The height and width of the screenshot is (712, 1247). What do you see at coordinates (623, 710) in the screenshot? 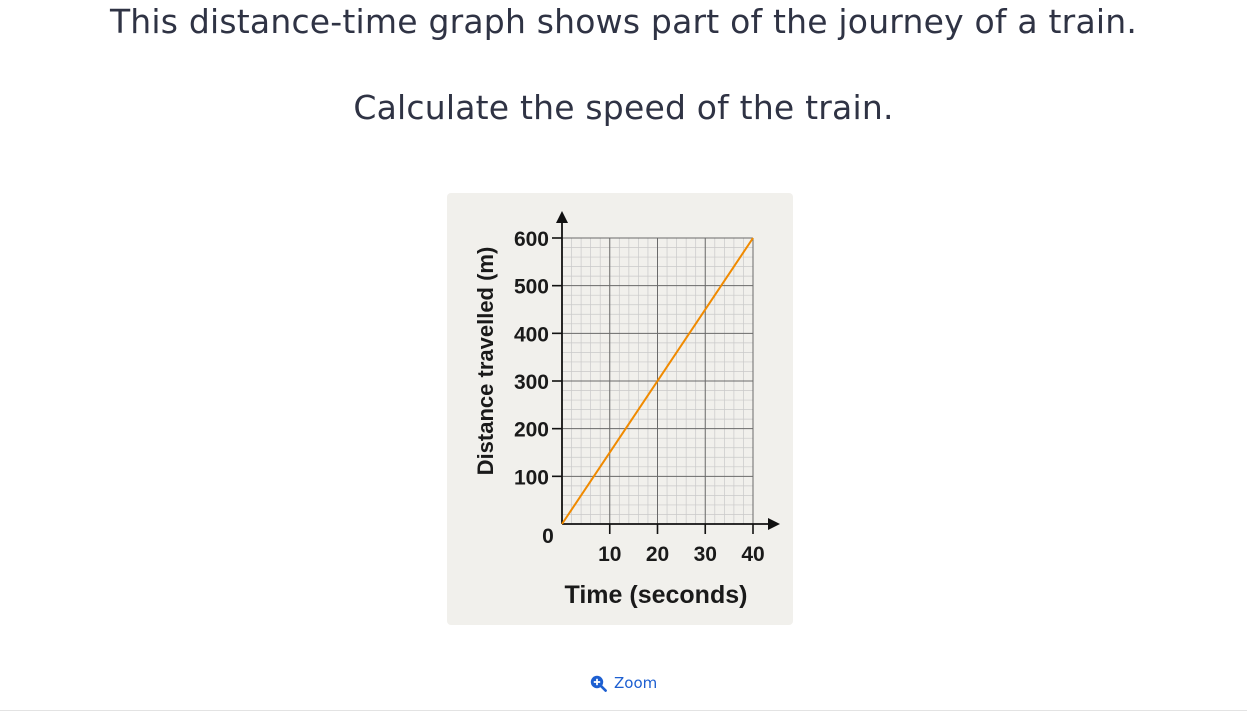
I see `divider` at bounding box center [623, 710].